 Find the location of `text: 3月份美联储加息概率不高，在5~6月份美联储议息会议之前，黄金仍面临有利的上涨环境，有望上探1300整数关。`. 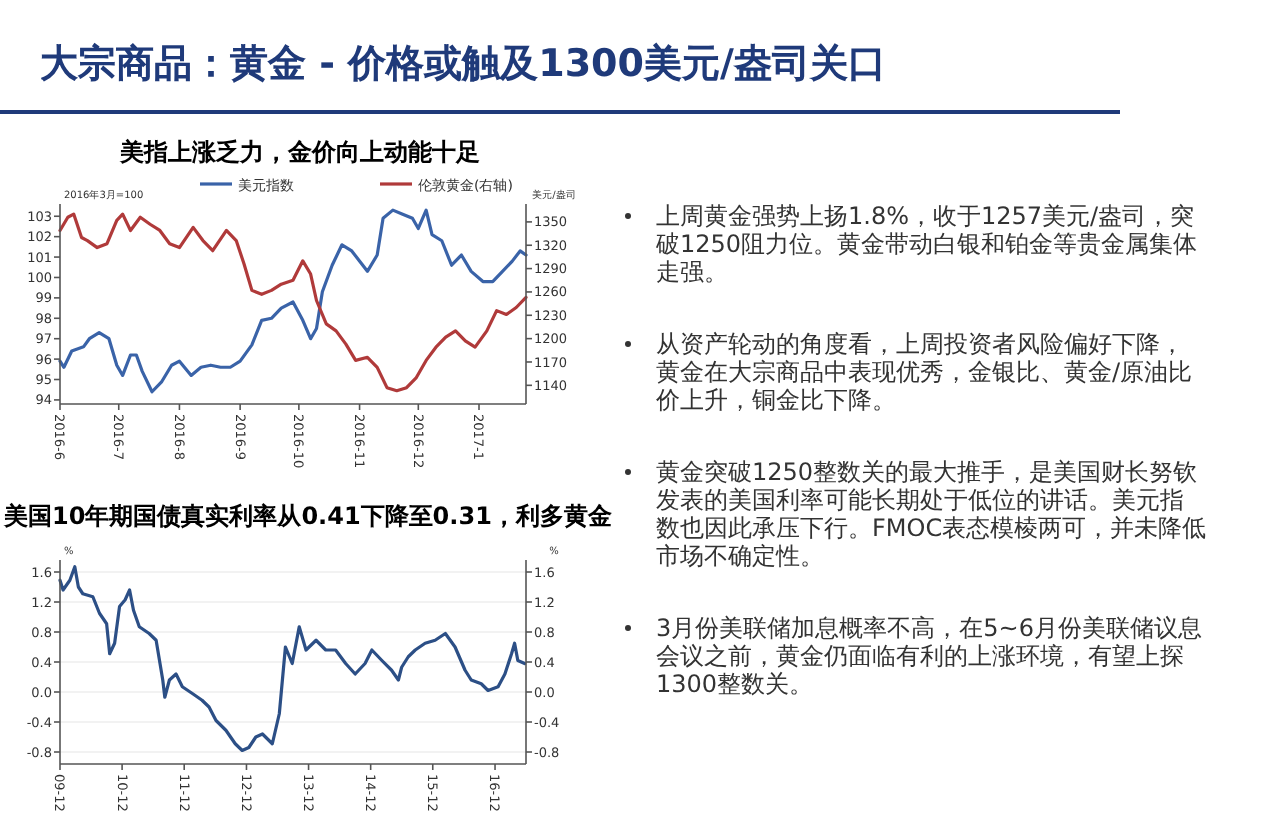

text: 3月份美联储加息概率不高，在5~6月份美联储议息会议之前，黄金仍面临有利的上涨环境，有望上探1300整数关。 is located at coordinates (929, 656).